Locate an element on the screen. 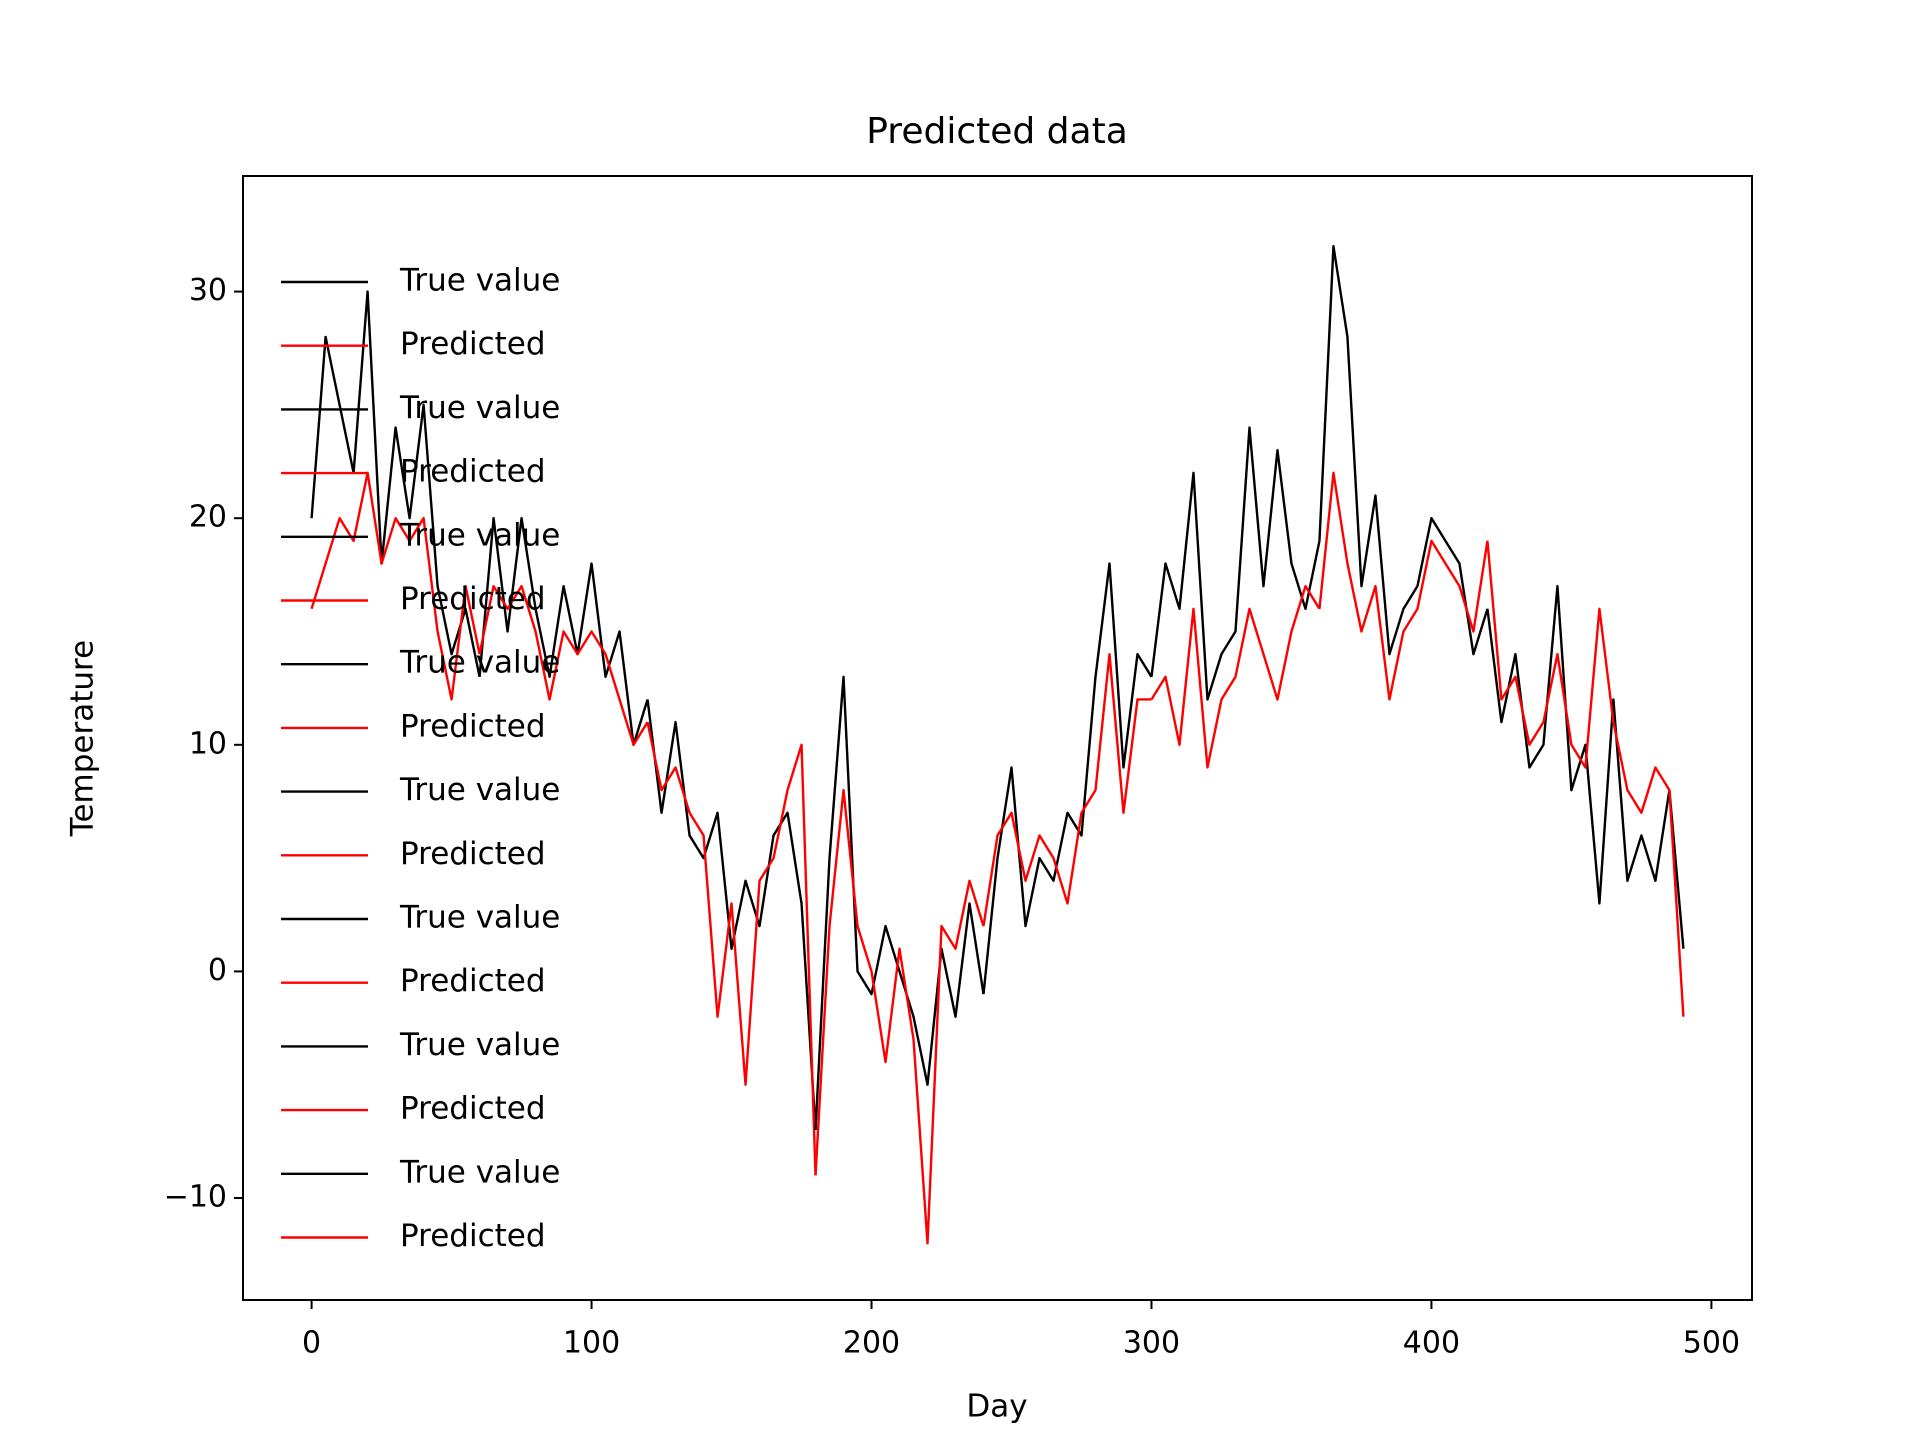  x-tick-label: 500 is located at coordinates (1711, 1343).